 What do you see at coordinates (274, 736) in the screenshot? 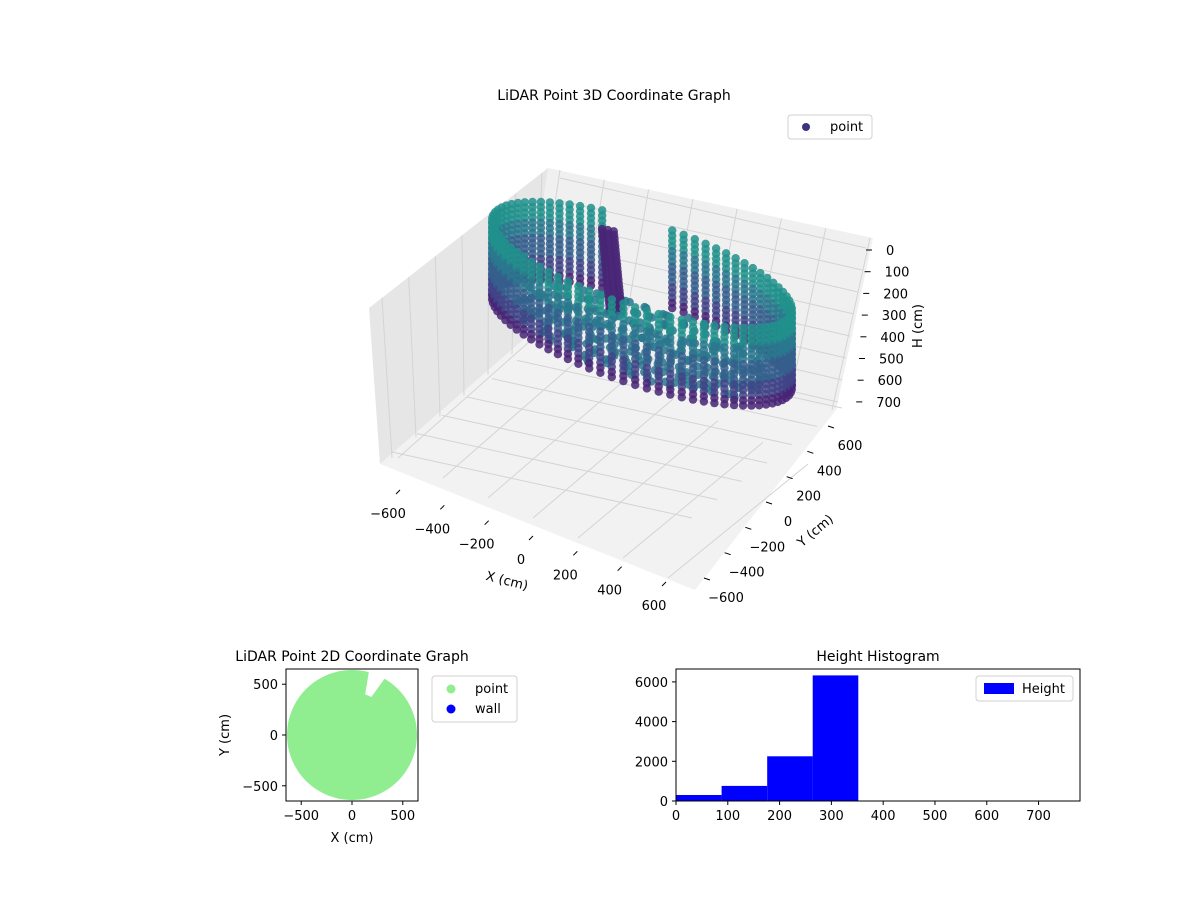
I see `chart2d-ytick-label: 0` at bounding box center [274, 736].